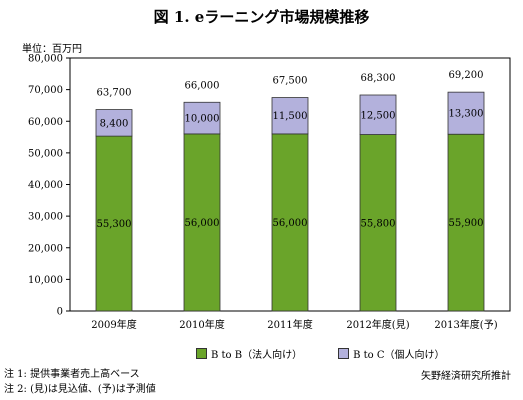  What do you see at coordinates (377, 324) in the screenshot?
I see `x-tick-label: 2012年度(見)` at bounding box center [377, 324].